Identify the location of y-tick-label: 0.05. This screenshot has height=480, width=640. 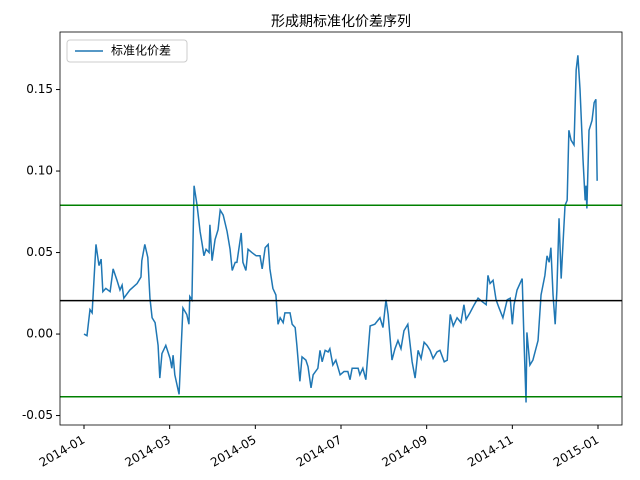
(39, 252).